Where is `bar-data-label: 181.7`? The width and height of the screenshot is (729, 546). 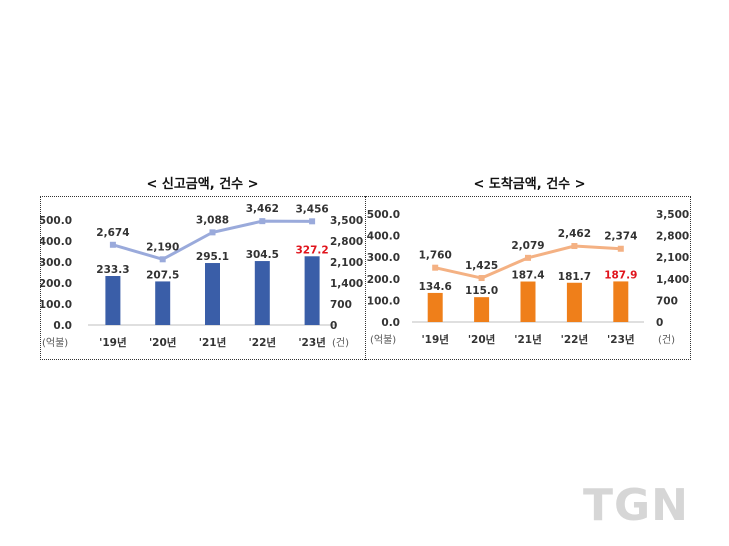 bar-data-label: 181.7 is located at coordinates (574, 277).